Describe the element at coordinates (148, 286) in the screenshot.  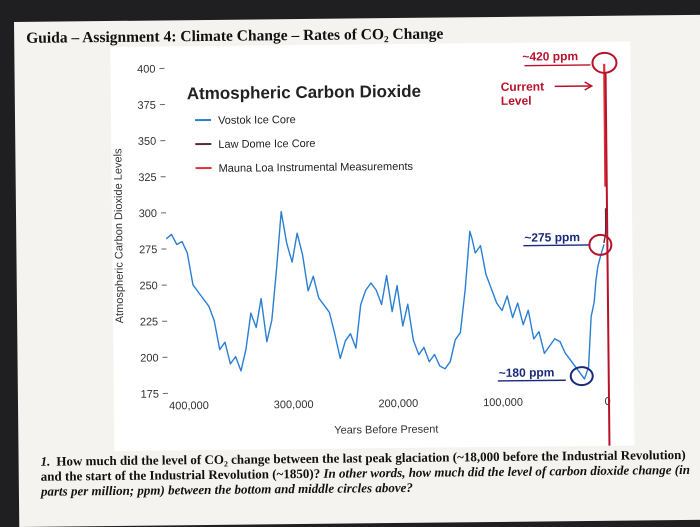
I see `y-tick-label: 250` at that location.